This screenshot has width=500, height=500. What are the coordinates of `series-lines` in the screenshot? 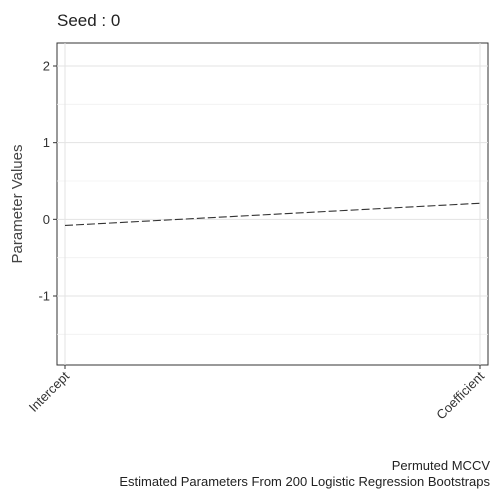 It's located at (272, 214).